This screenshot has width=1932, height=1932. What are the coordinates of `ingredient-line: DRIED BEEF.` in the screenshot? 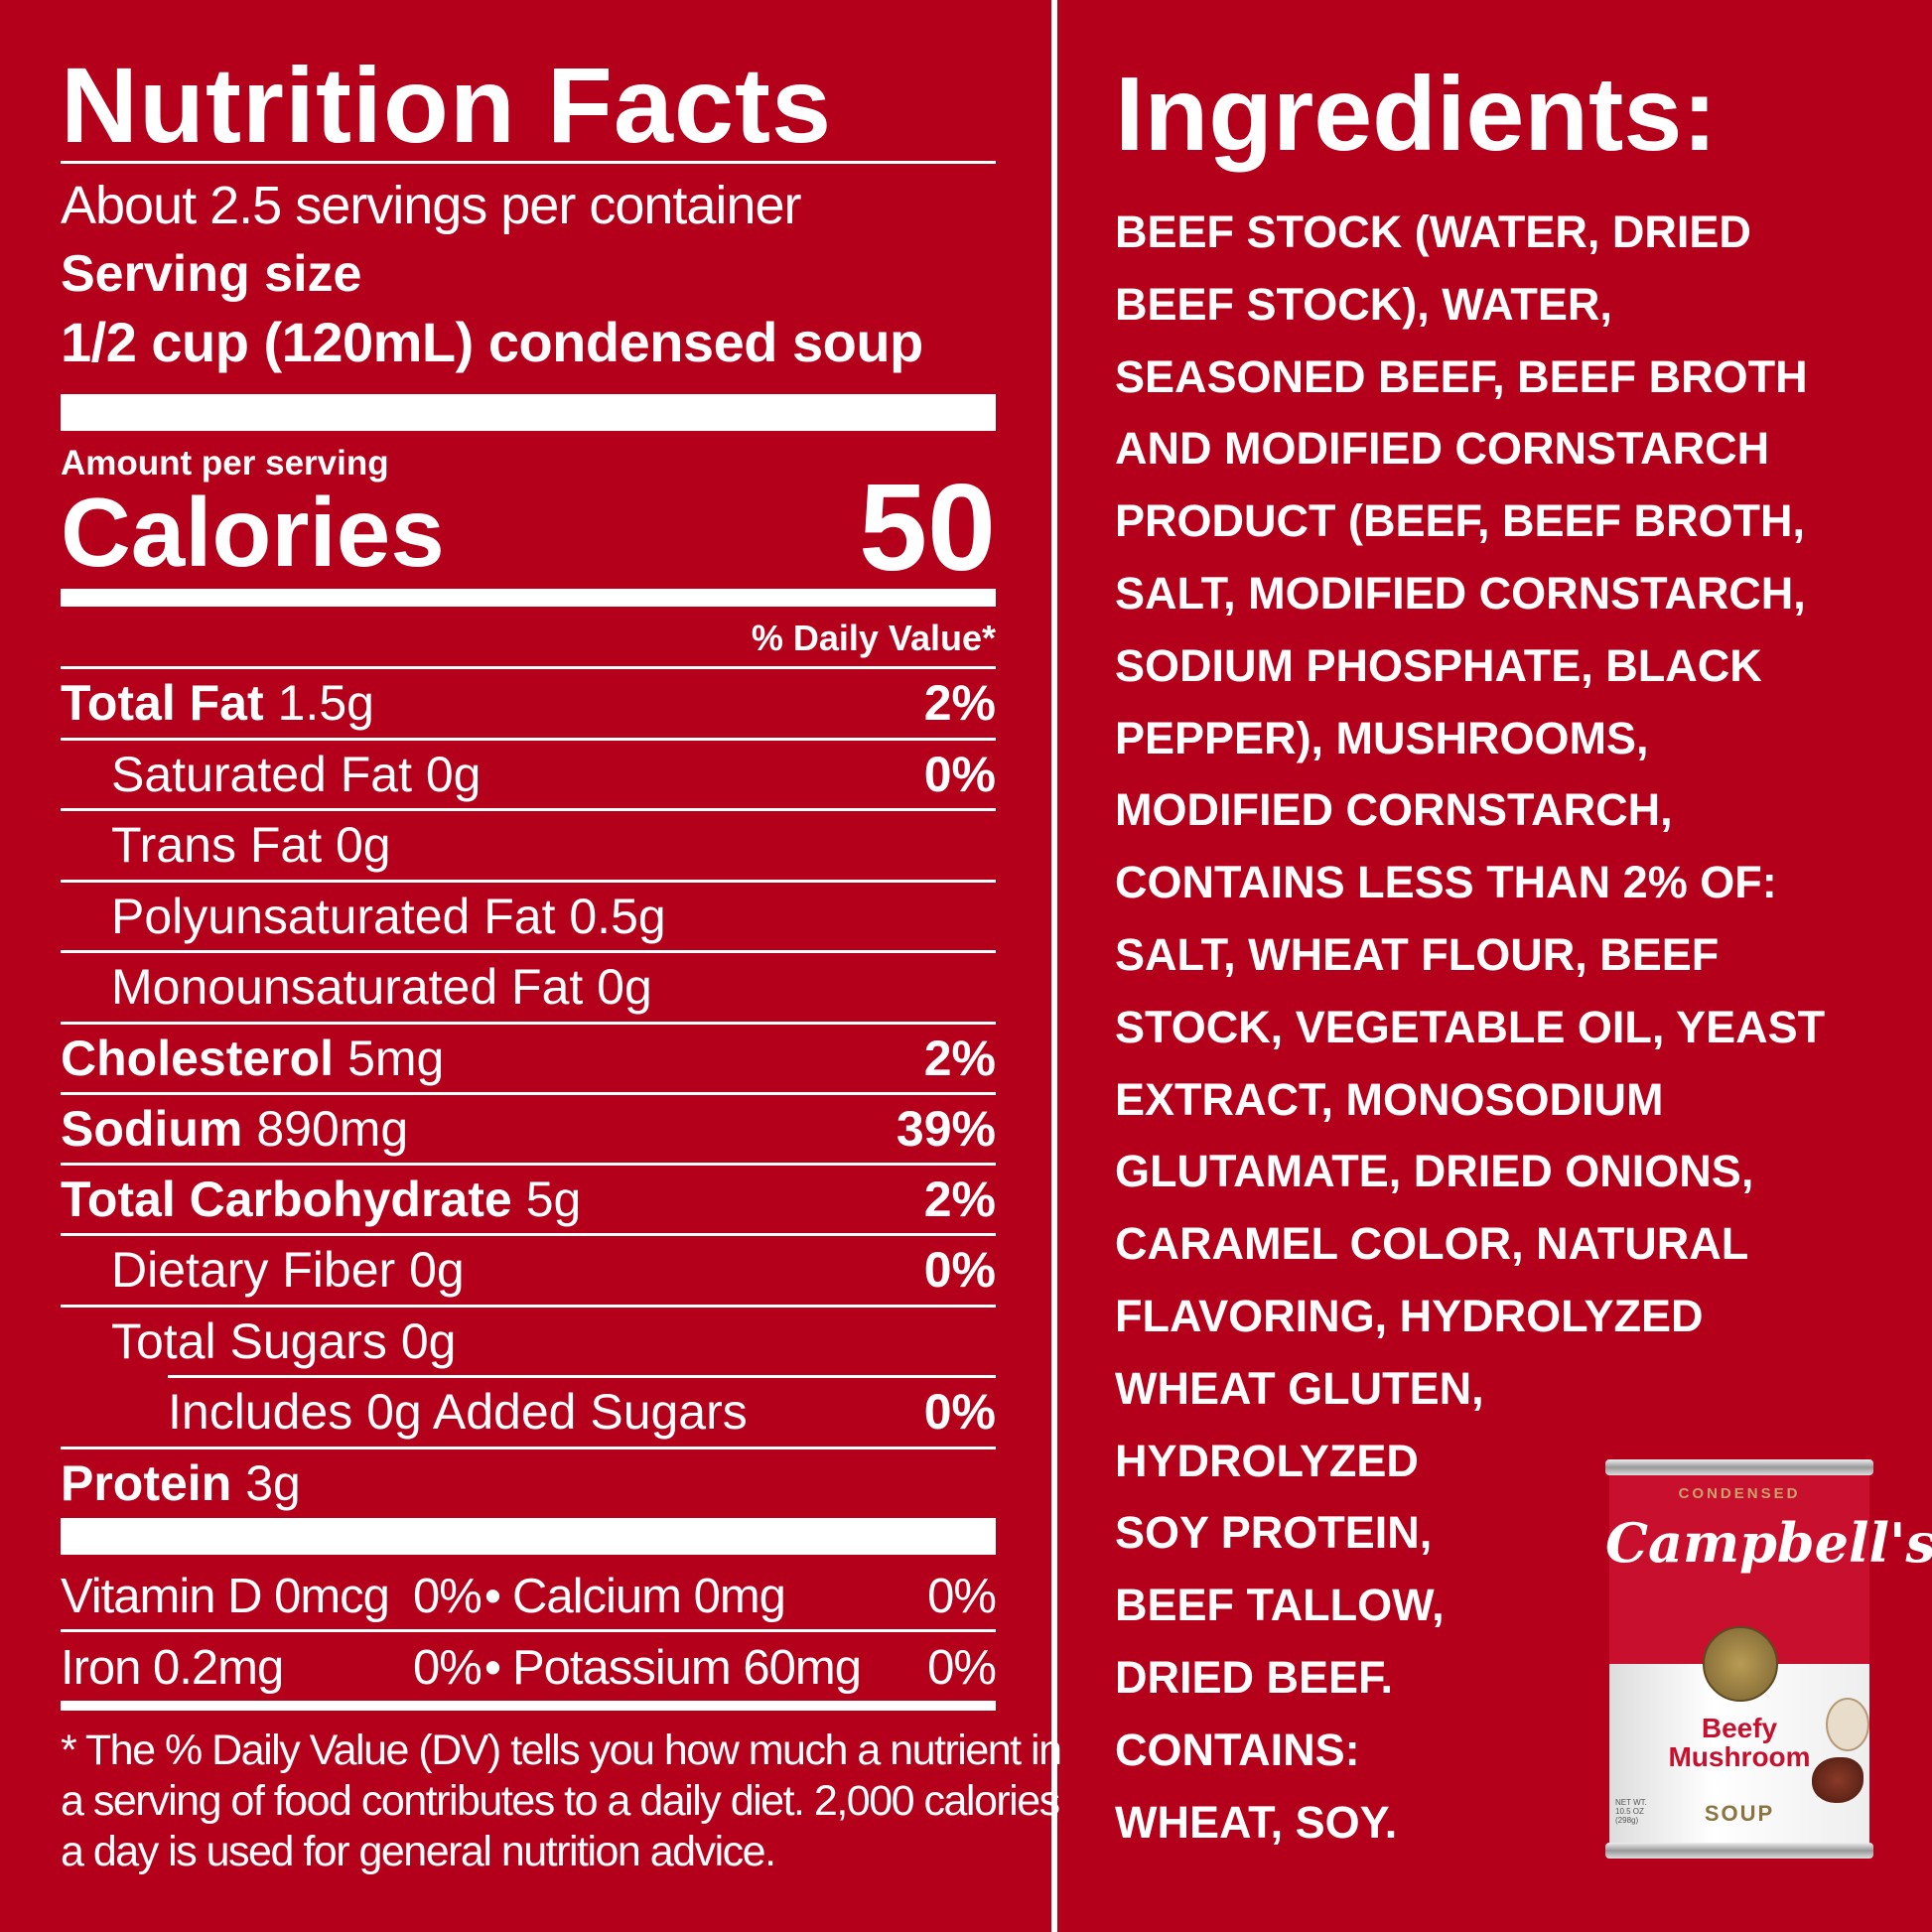 It's located at (1255, 1677).